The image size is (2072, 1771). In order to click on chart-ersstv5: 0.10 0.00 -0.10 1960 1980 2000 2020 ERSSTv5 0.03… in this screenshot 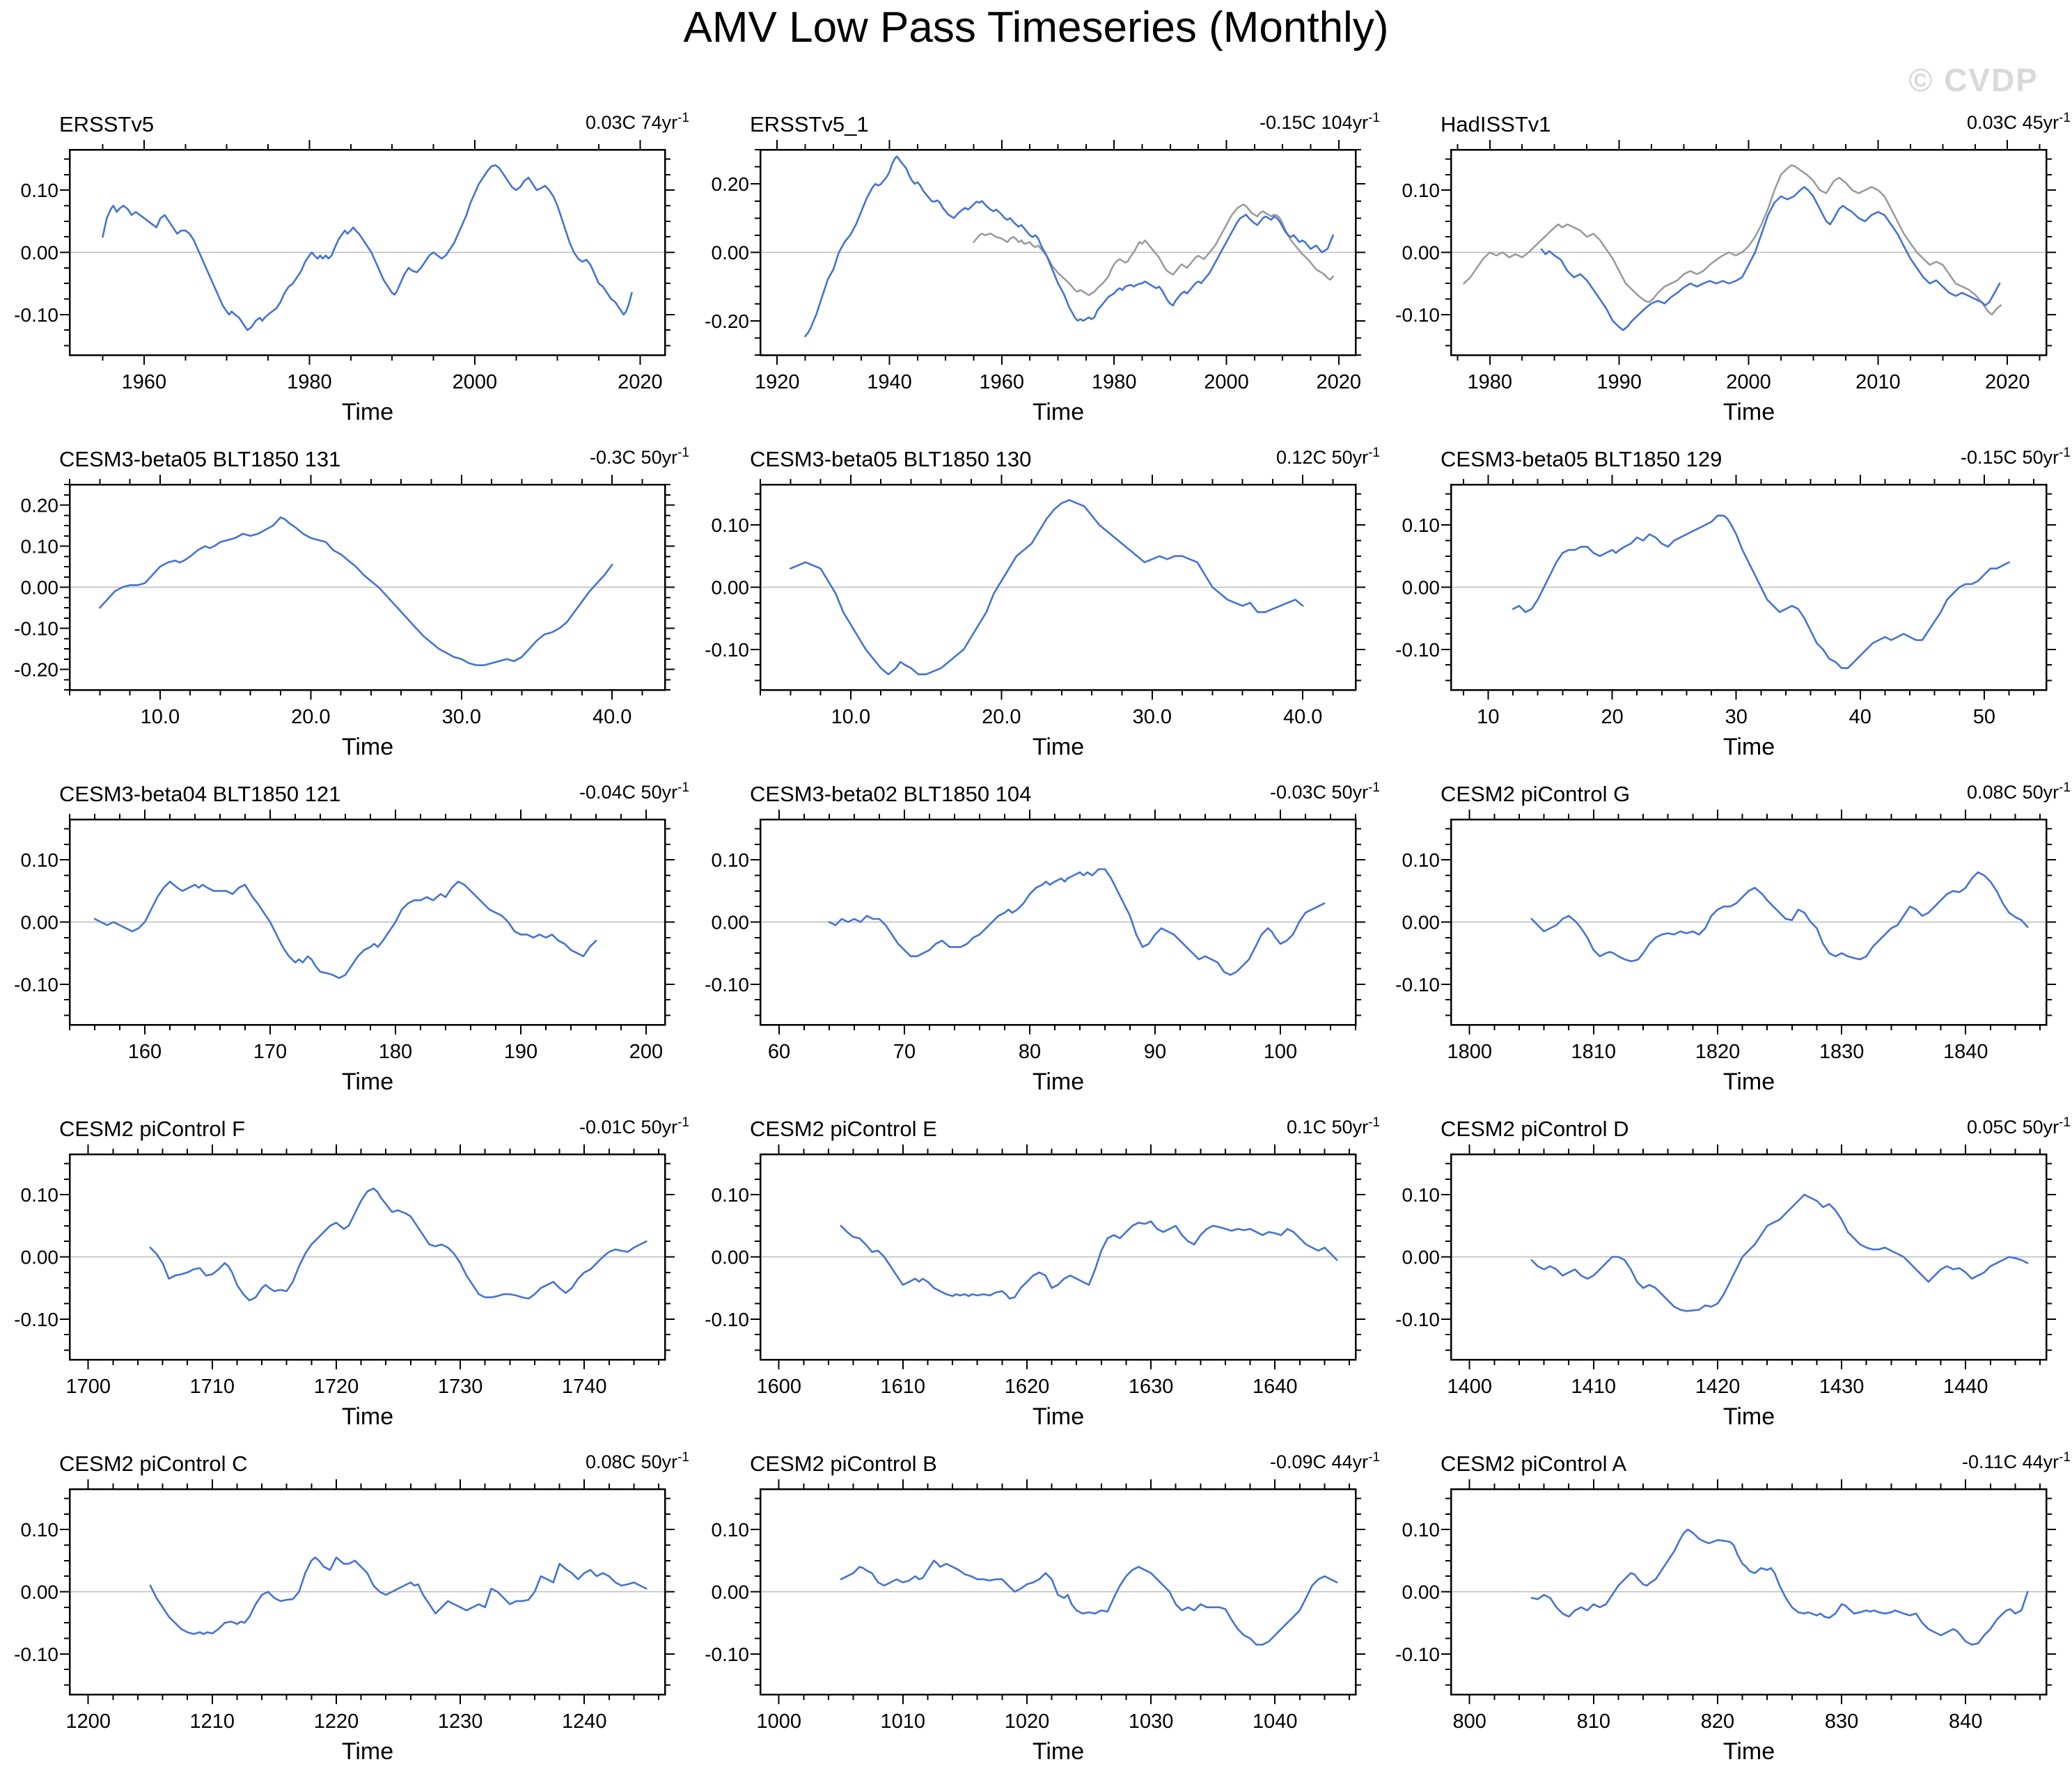, I will do `click(352, 268)`.